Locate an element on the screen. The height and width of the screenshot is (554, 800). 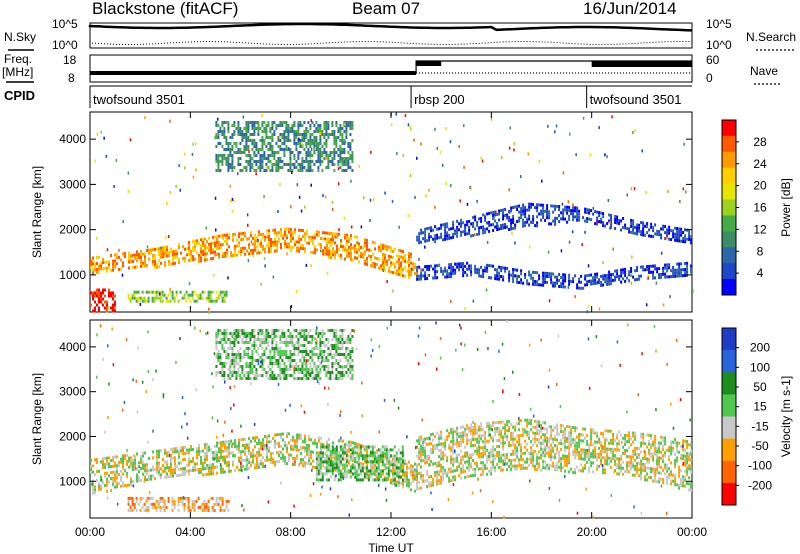
freq-unit-label: [MHz] is located at coordinates (17, 72).